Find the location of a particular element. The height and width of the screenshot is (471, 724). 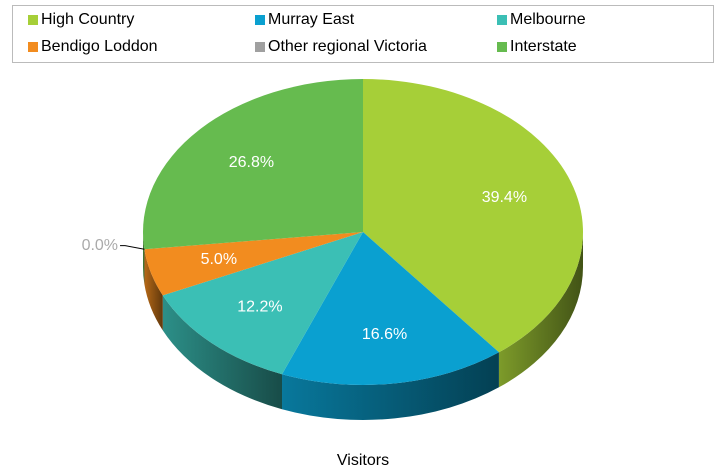

chart-title: Visitors is located at coordinates (363, 460).